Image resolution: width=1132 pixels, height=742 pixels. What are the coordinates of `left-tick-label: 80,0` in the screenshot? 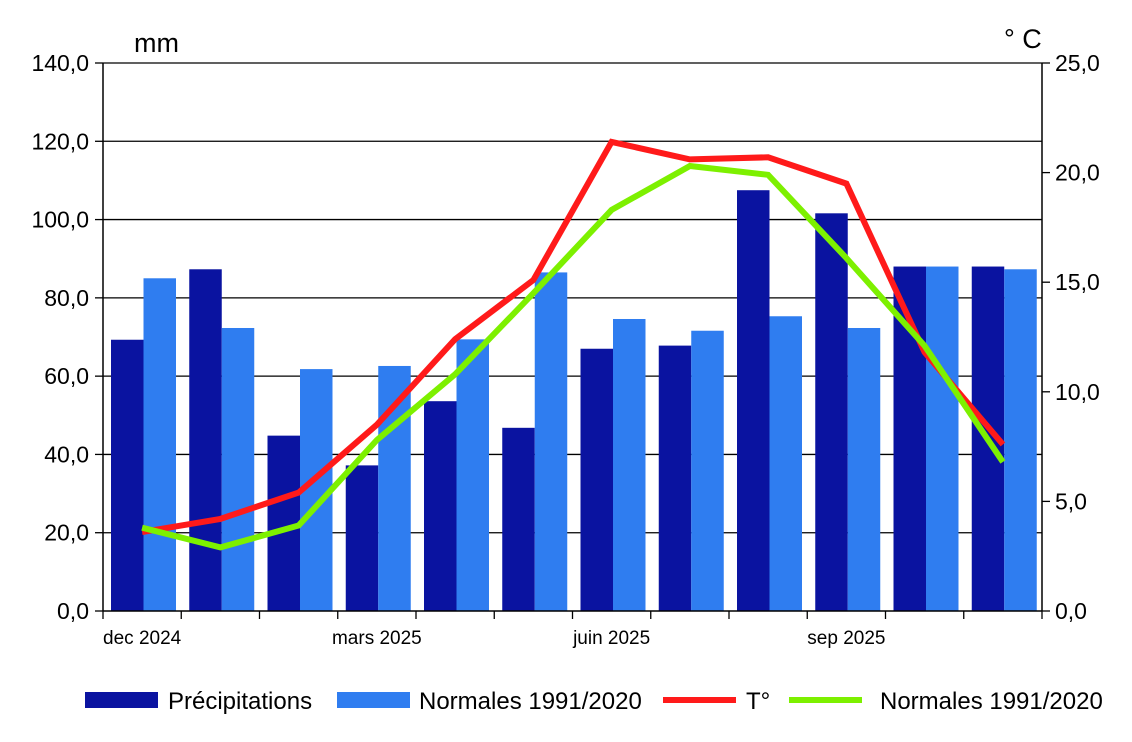 It's located at (66, 298).